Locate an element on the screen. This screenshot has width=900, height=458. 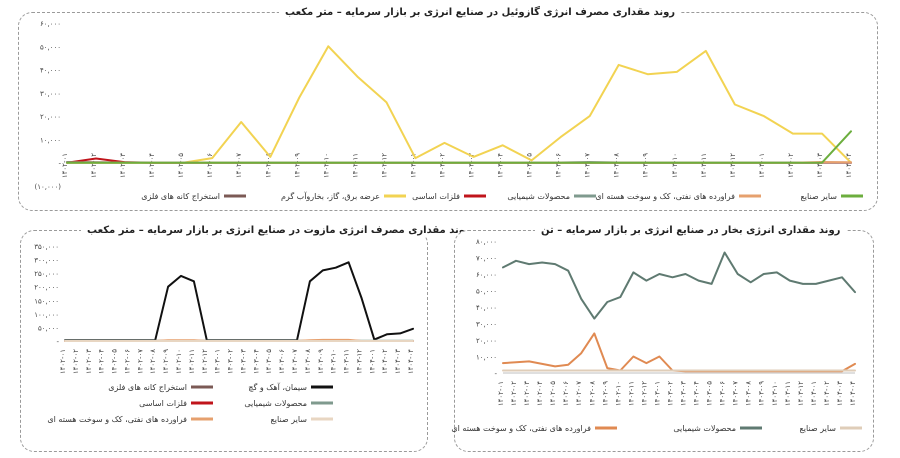
y-tick-label: ۱۰۰,۰۰۰ is located at coordinates (46, 315).